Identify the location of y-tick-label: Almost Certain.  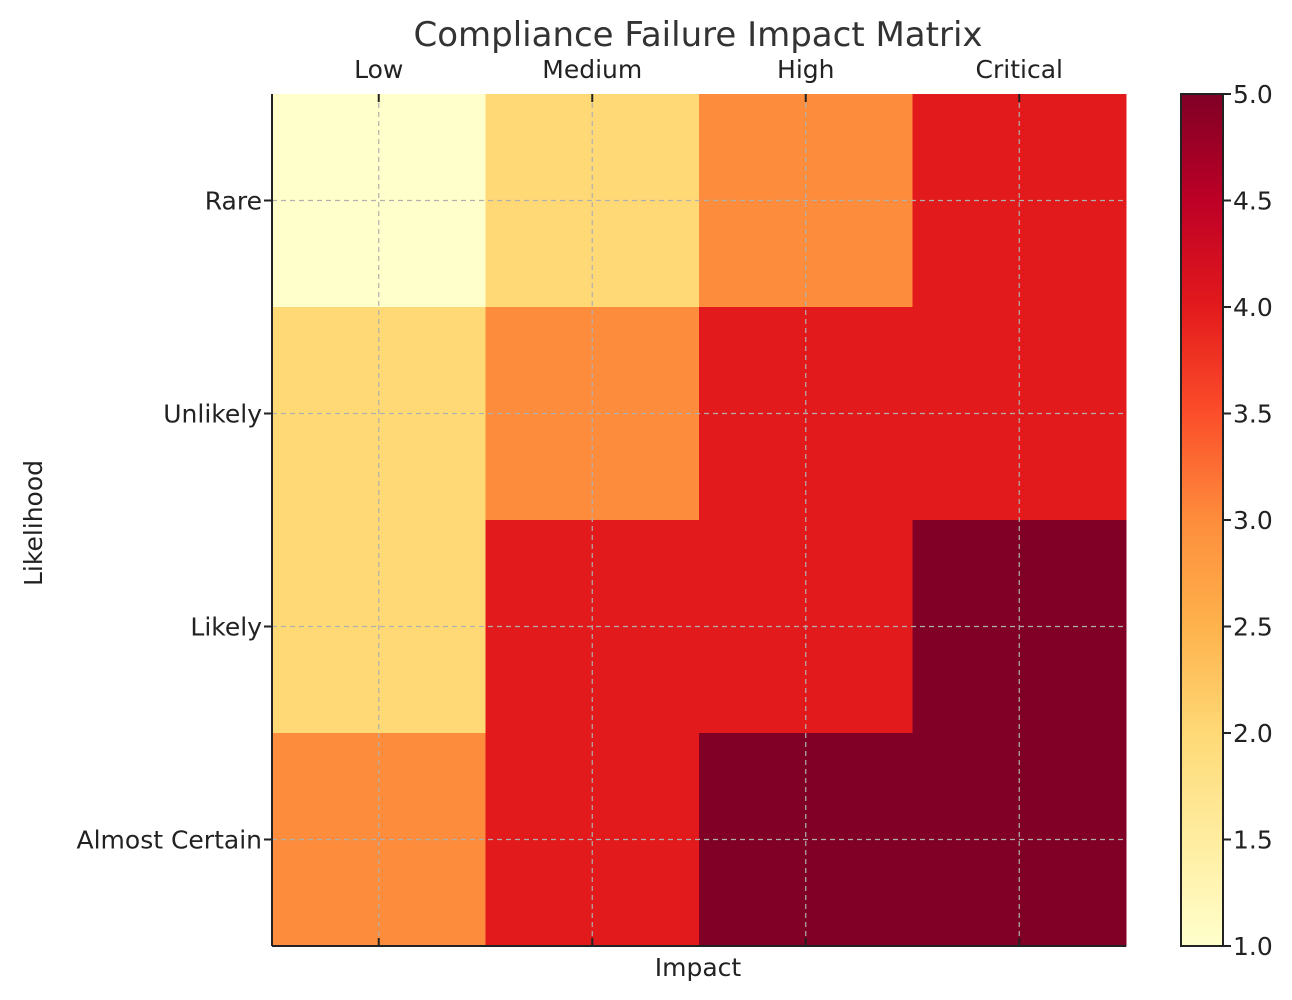
(170, 840).